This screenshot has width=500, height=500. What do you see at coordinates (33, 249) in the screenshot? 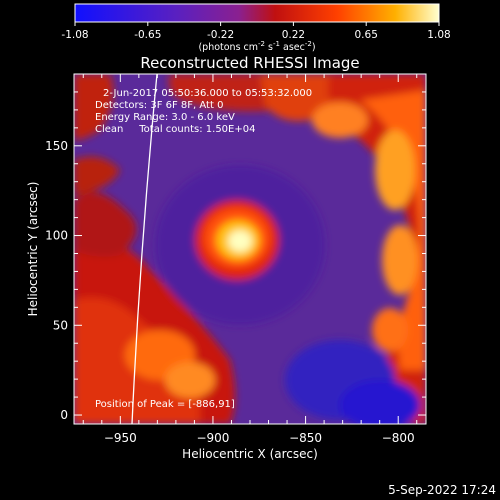
I see `y-axis-label: Heliocentric Y (arcsec)` at bounding box center [33, 249].